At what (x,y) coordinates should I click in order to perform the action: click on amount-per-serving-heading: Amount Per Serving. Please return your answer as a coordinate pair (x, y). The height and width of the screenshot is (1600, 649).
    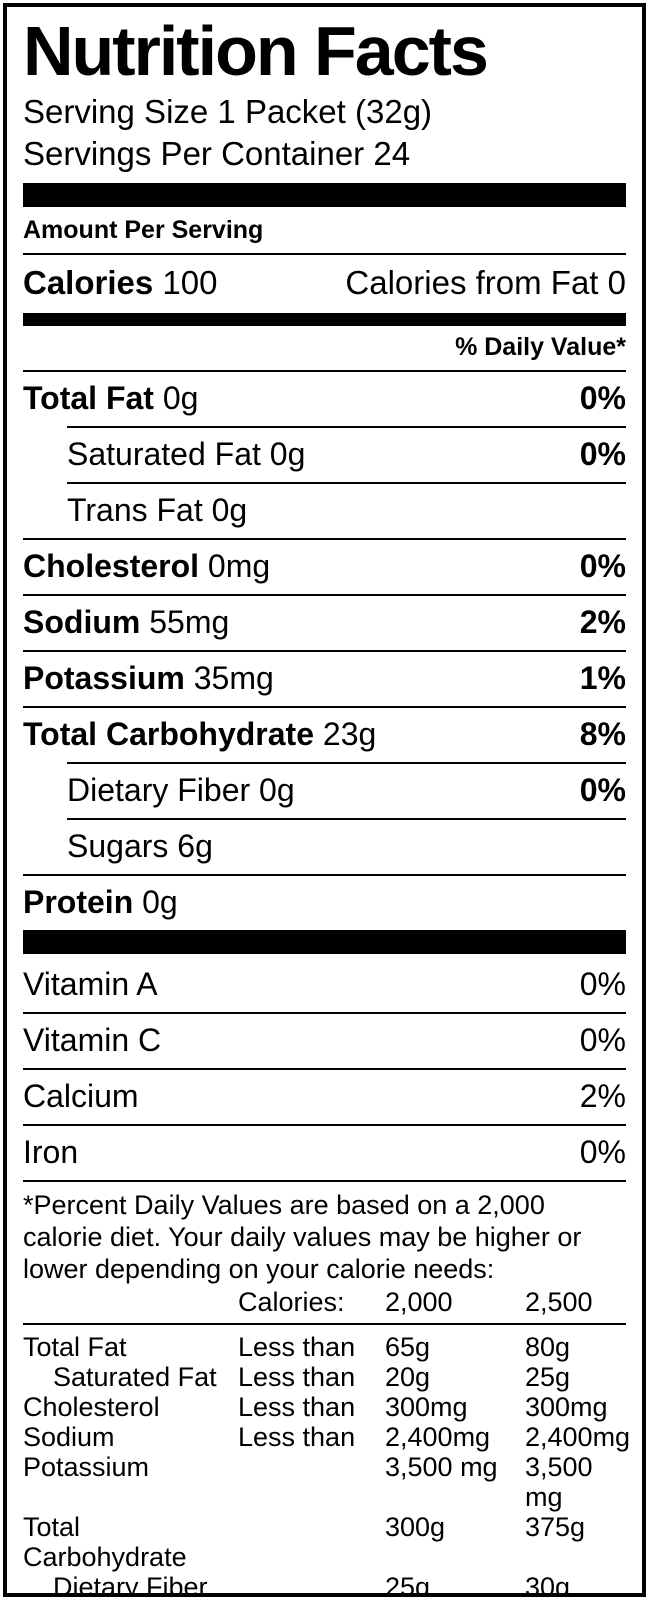
    Looking at the image, I should click on (143, 230).